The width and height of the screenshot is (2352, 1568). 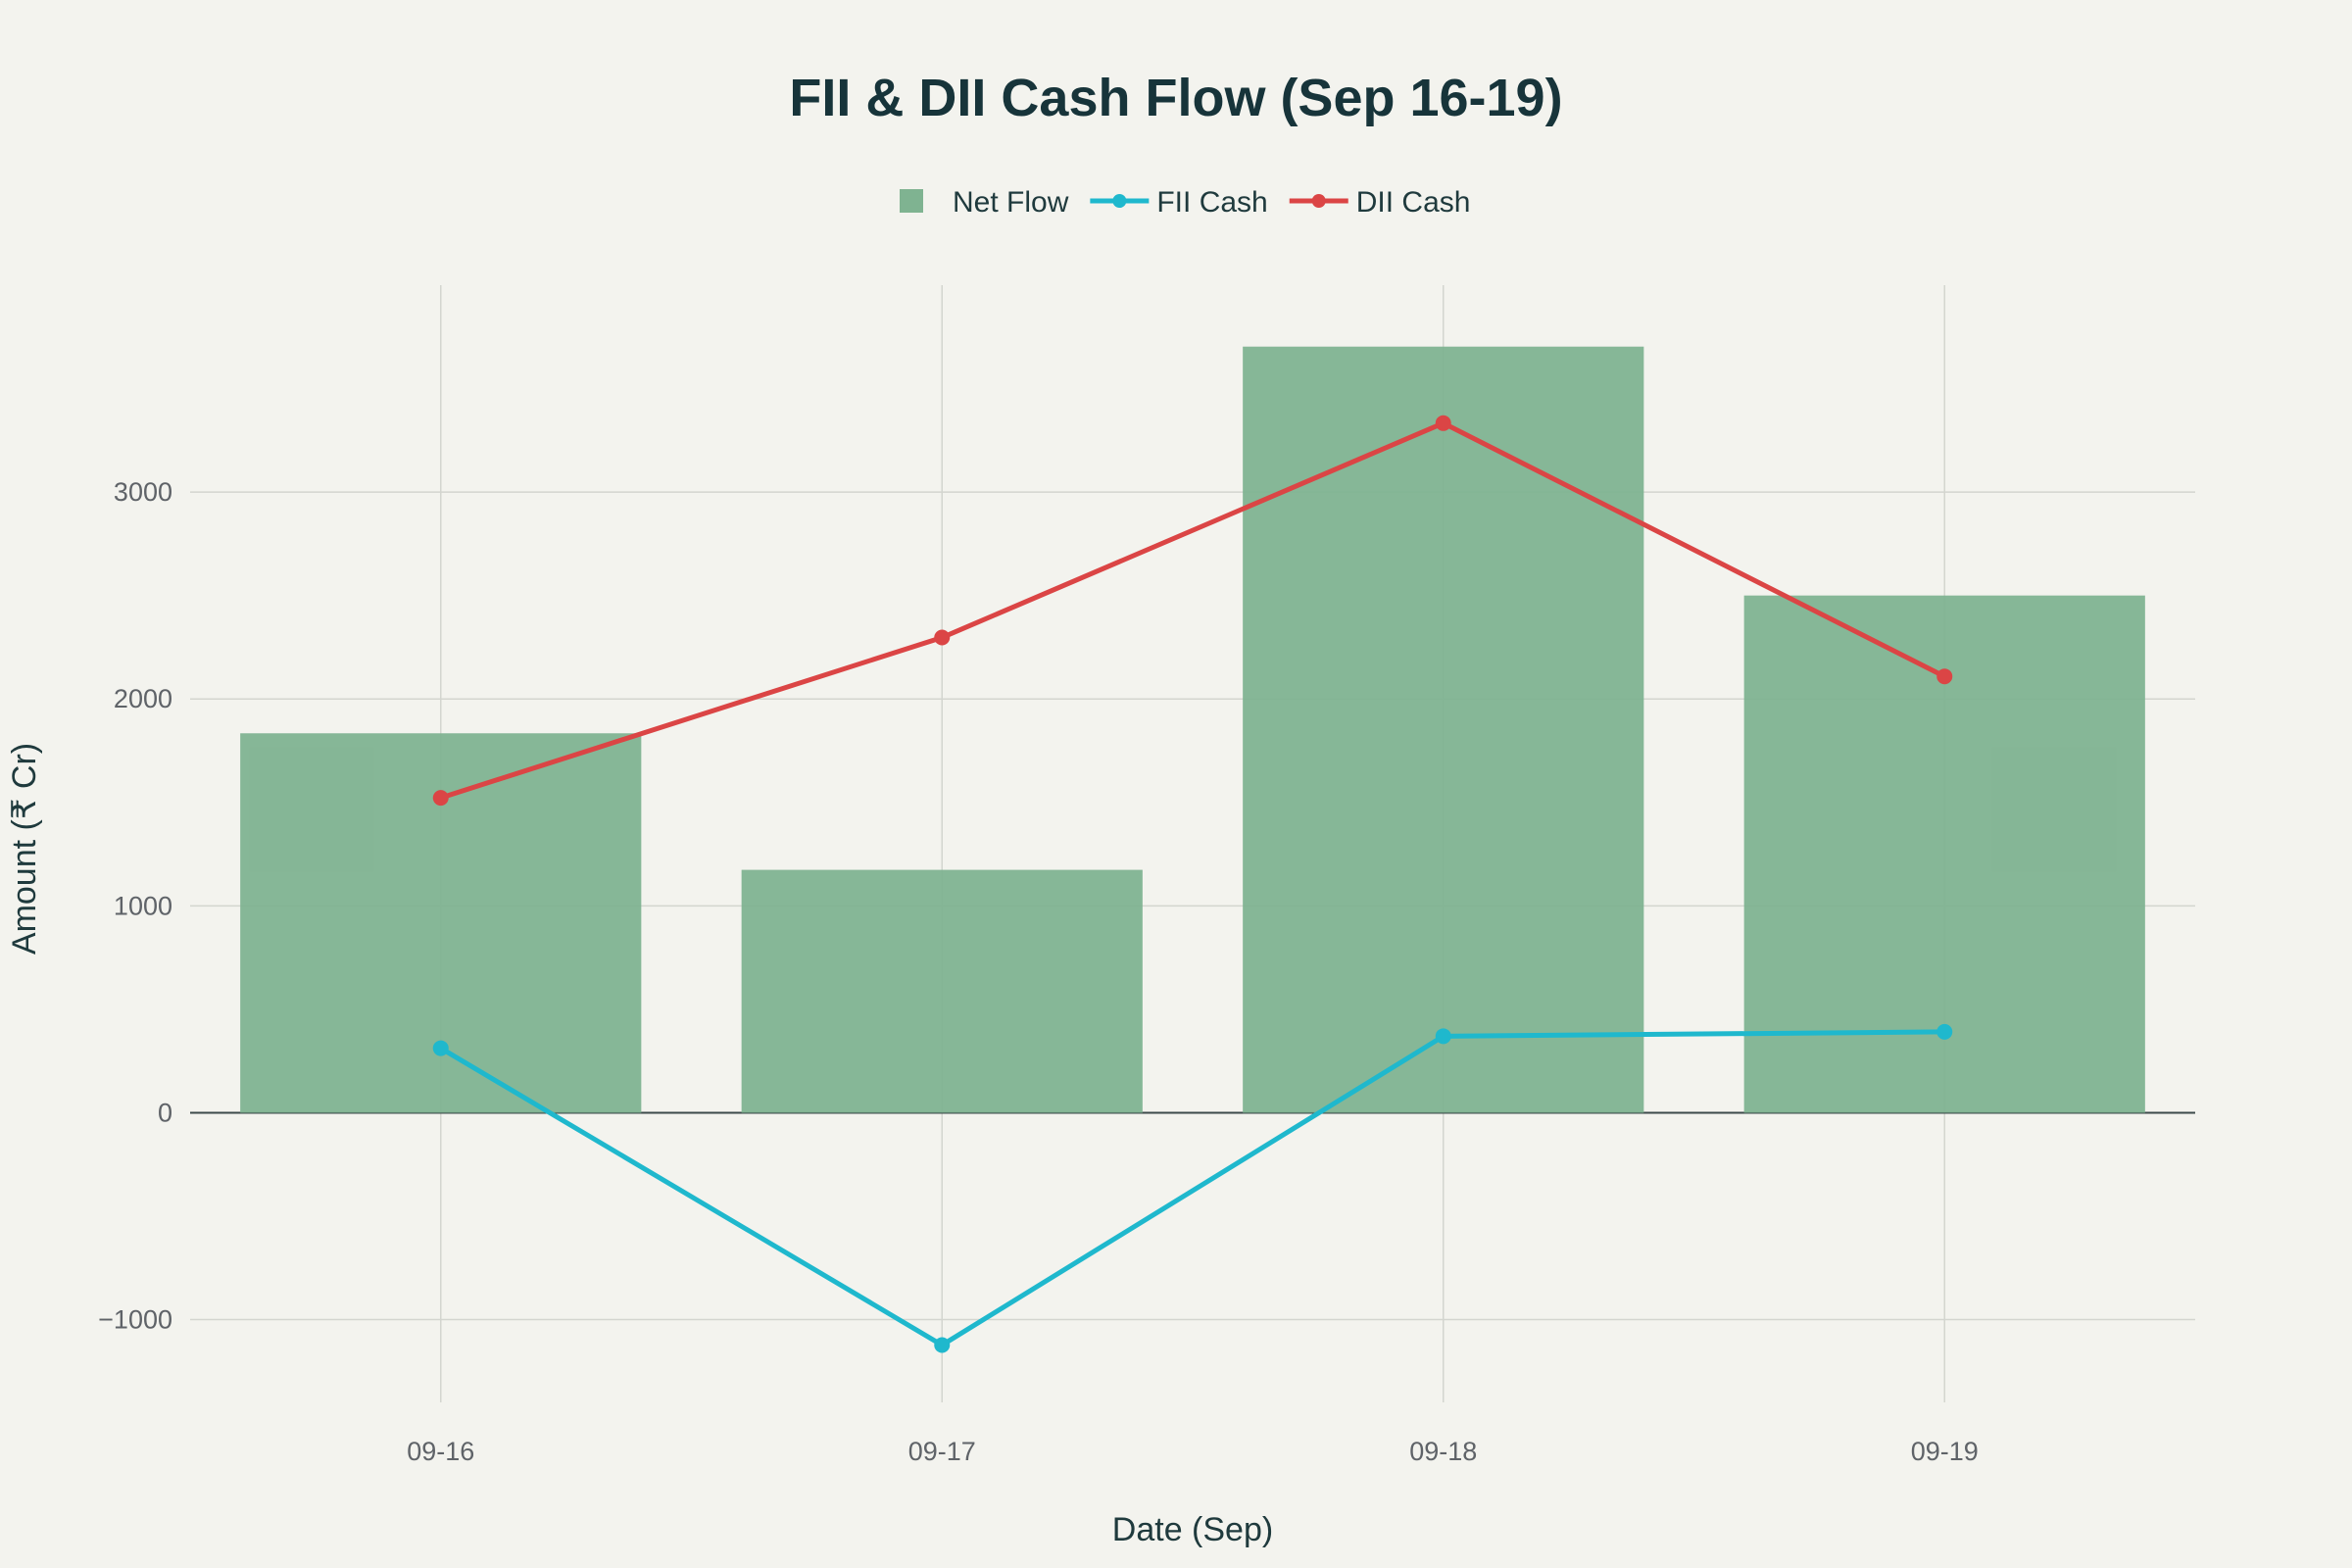 I want to click on y-tick-label: −1000, so click(x=135, y=1320).